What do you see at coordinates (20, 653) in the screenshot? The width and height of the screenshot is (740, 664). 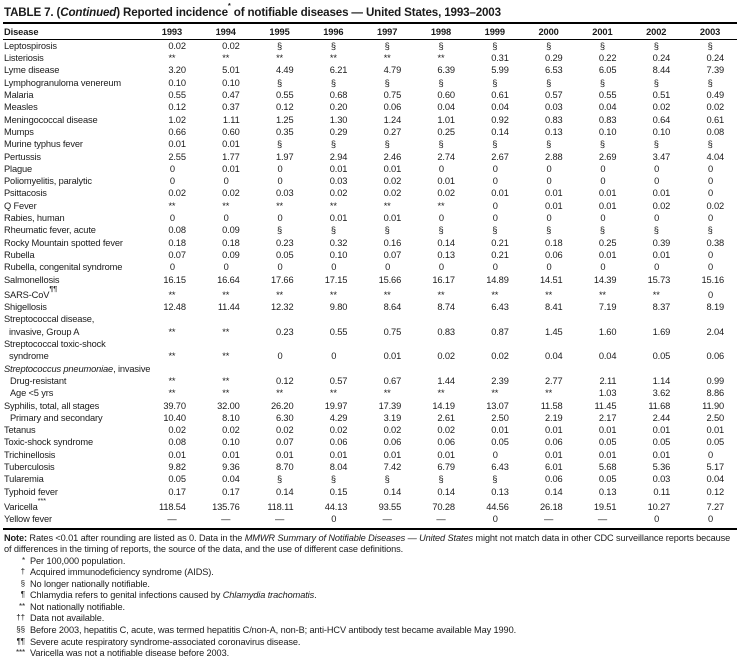 I see `footnote-symbol: ***` at bounding box center [20, 653].